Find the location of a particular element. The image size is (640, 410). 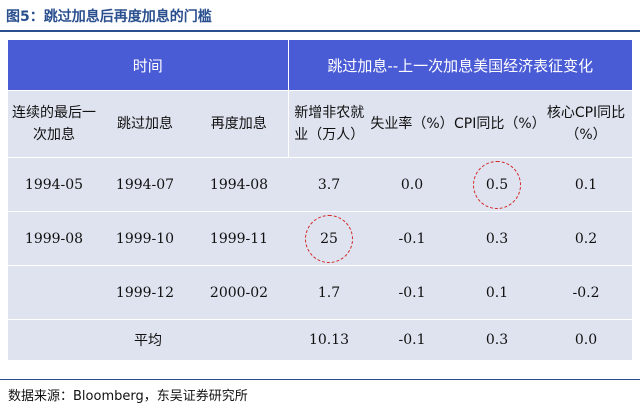

cell-unemployment: 0.0 is located at coordinates (412, 184).